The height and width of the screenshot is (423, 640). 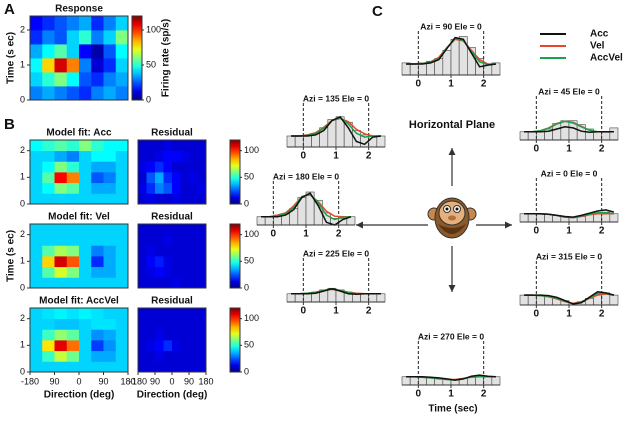 What do you see at coordinates (22, 203) in the screenshot?
I see `y-tick-label: 0` at bounding box center [22, 203].